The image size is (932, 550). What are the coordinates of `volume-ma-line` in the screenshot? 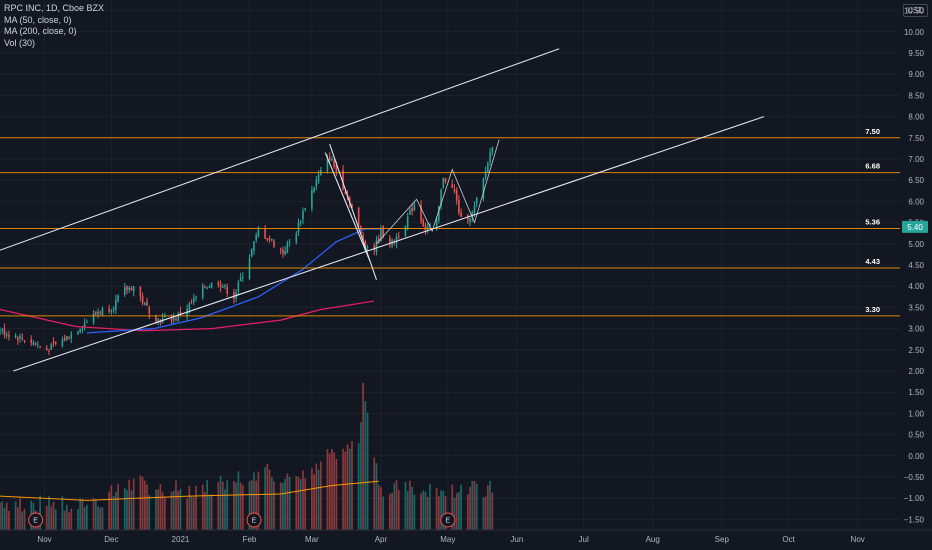 It's located at (189, 490).